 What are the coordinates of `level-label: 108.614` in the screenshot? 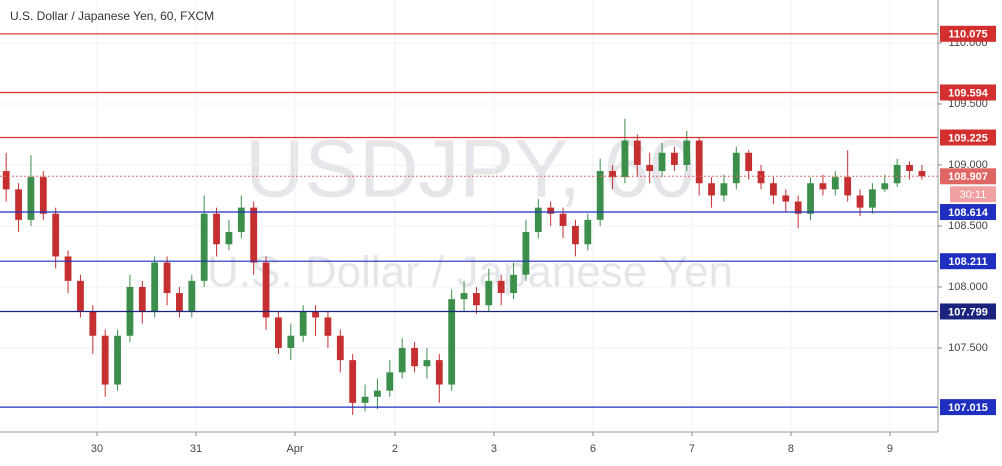 It's located at (968, 213).